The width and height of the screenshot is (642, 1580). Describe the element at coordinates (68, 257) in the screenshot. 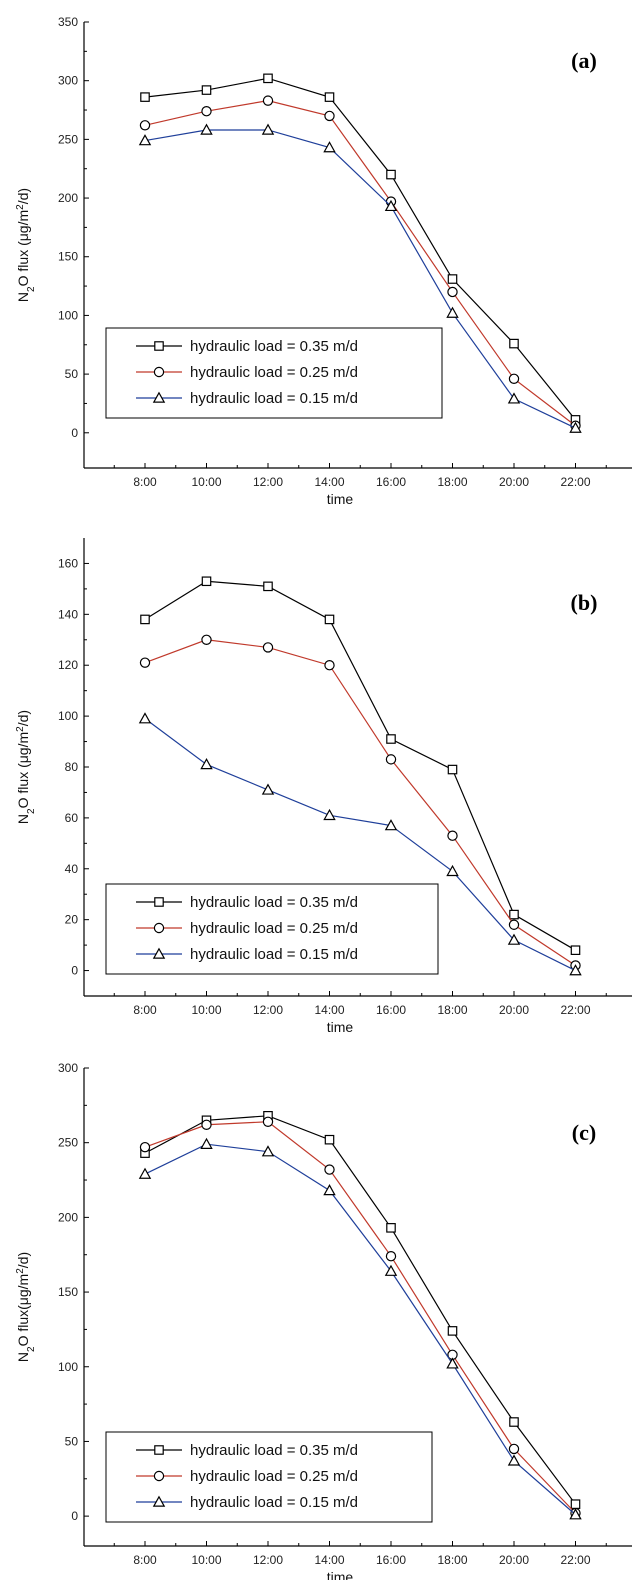

I see `y-tick-label: 150` at that location.